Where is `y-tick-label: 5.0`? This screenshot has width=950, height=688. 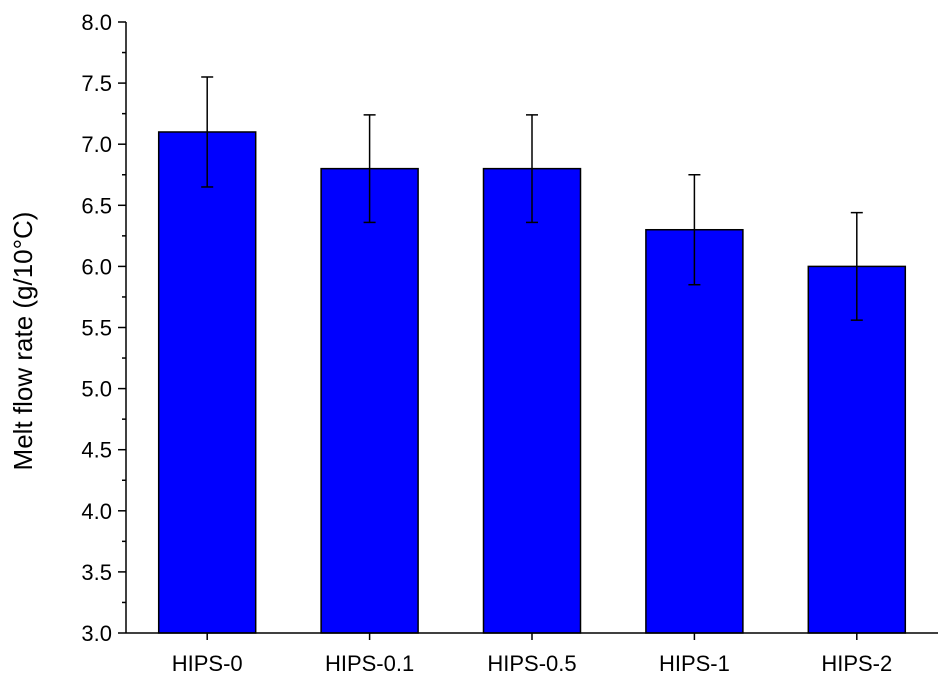 y-tick-label: 5.0 is located at coordinates (96, 389).